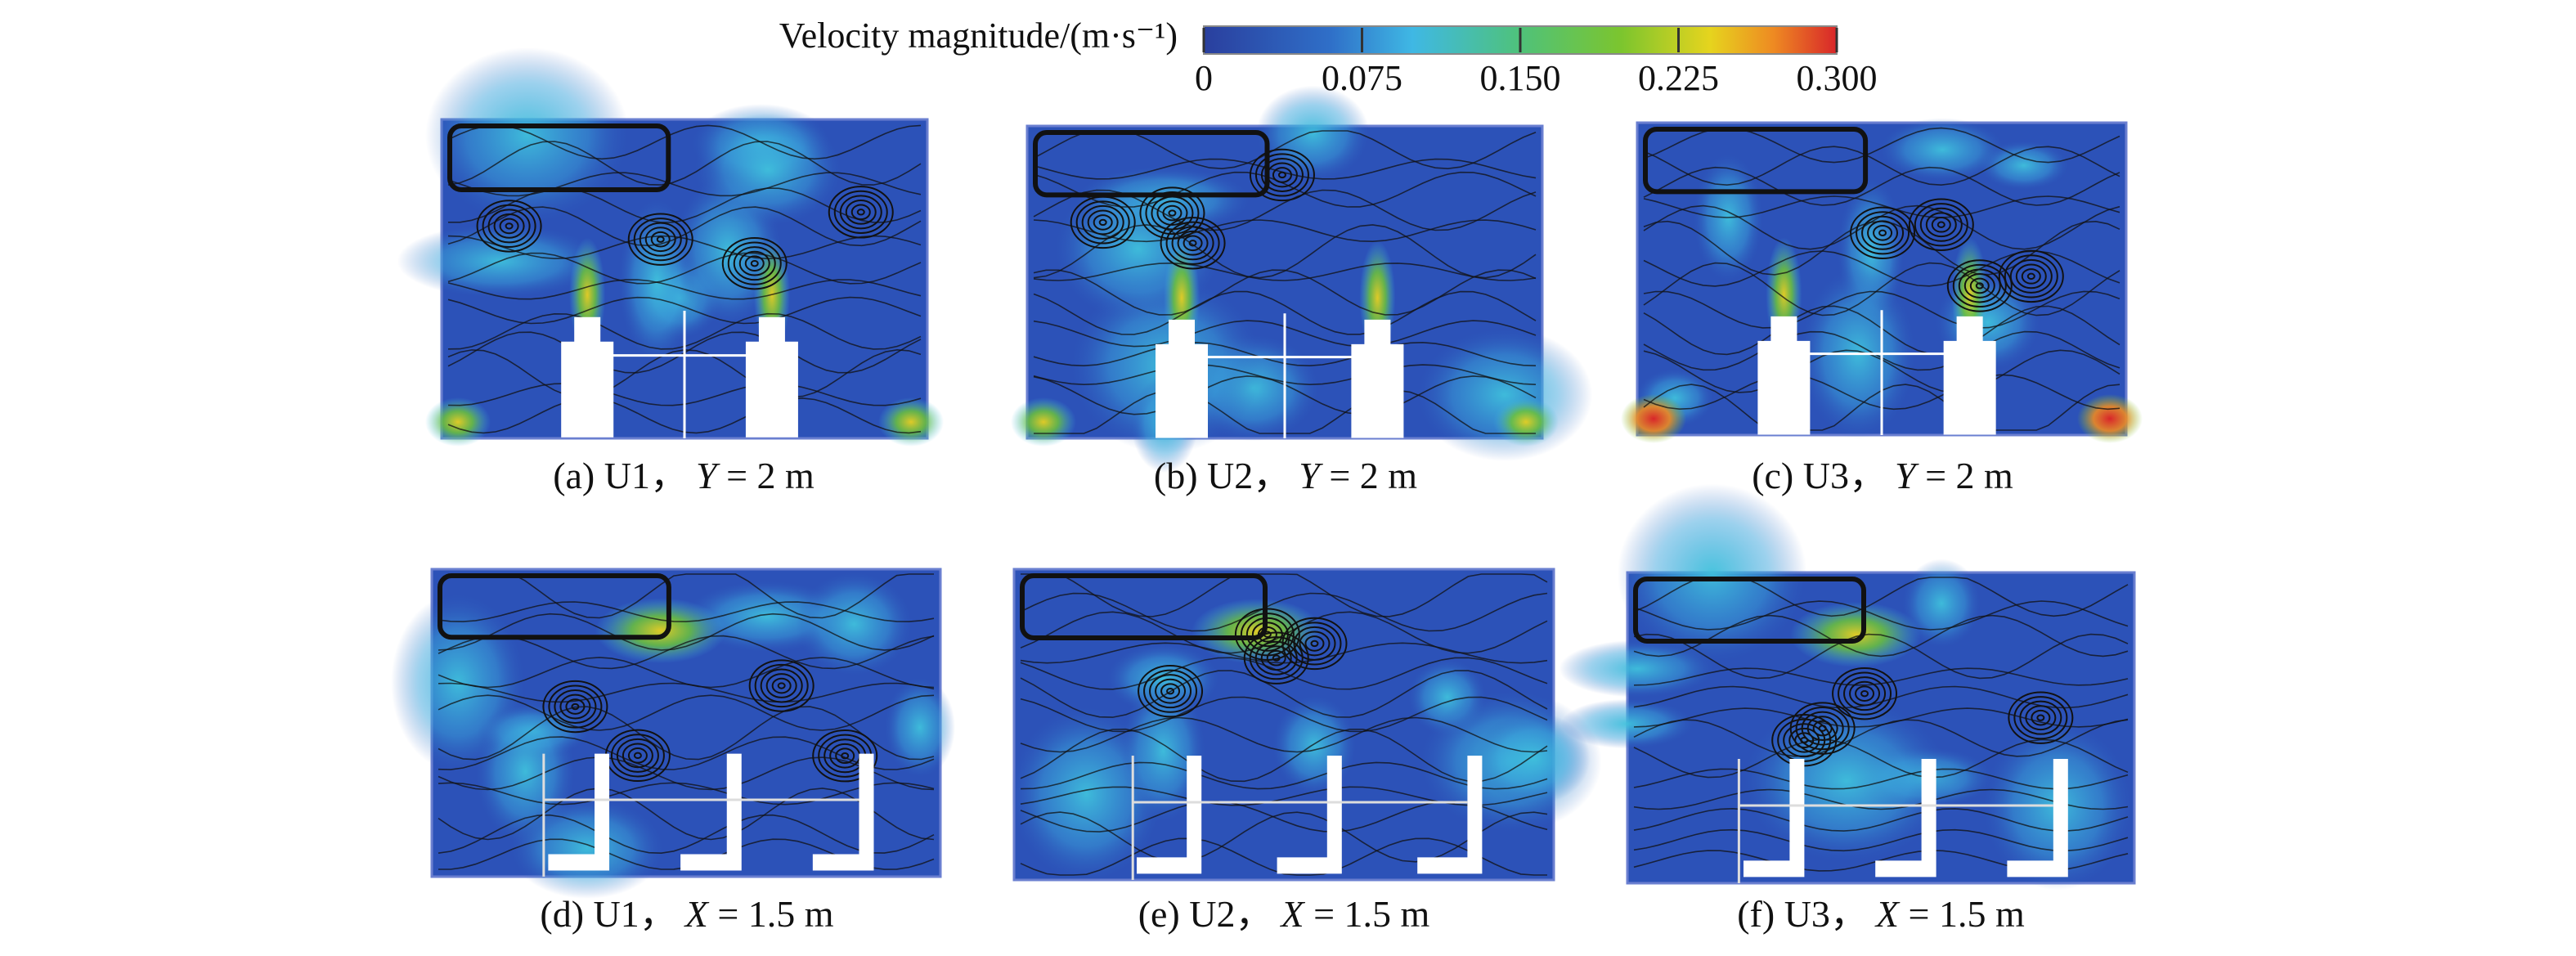  I want to click on caption-label: (f) U3，, so click(1803, 914).